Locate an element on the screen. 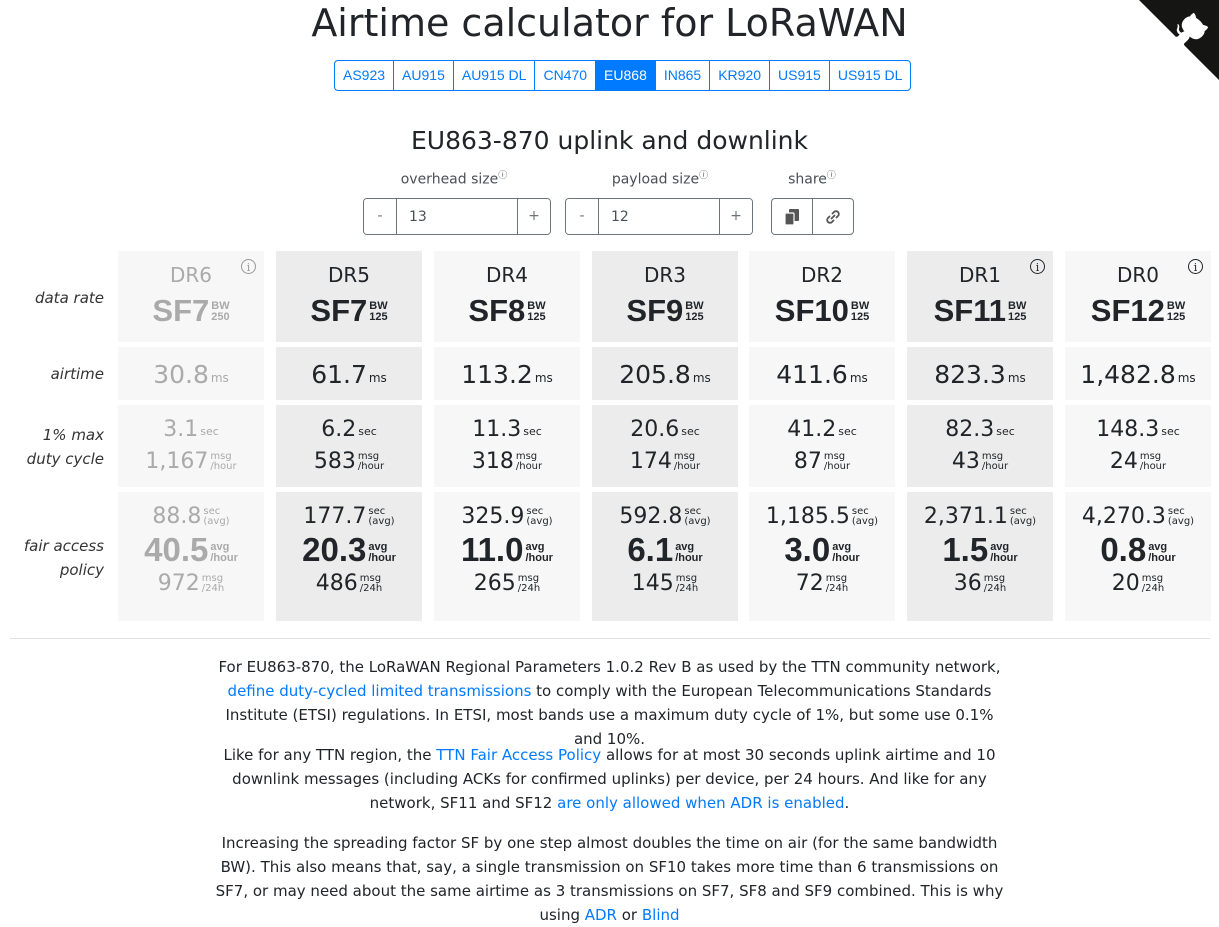  blind-adr-link: Blind is located at coordinates (660, 915).